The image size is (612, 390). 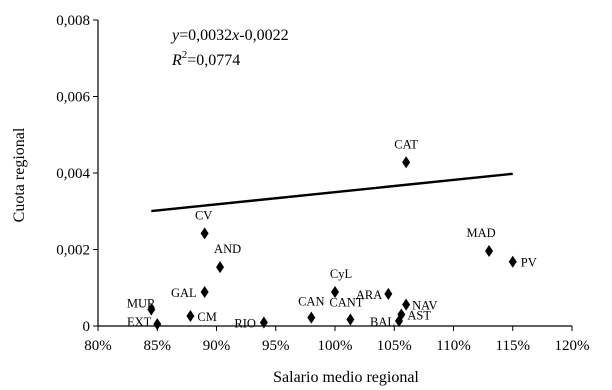 I want to click on data-point-label: CANT, so click(x=346, y=302).